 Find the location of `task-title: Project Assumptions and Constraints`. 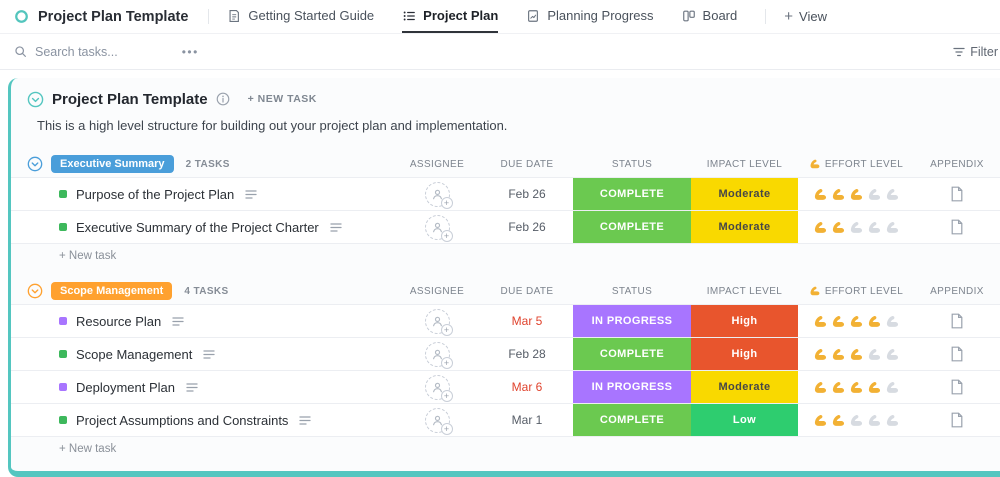

task-title: Project Assumptions and Constraints is located at coordinates (182, 420).